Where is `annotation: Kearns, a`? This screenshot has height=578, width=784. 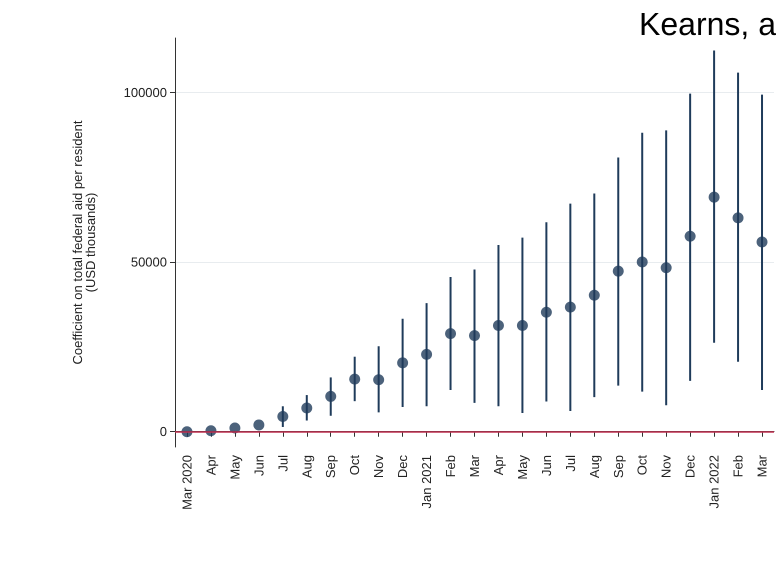
annotation: Kearns, a is located at coordinates (707, 24).